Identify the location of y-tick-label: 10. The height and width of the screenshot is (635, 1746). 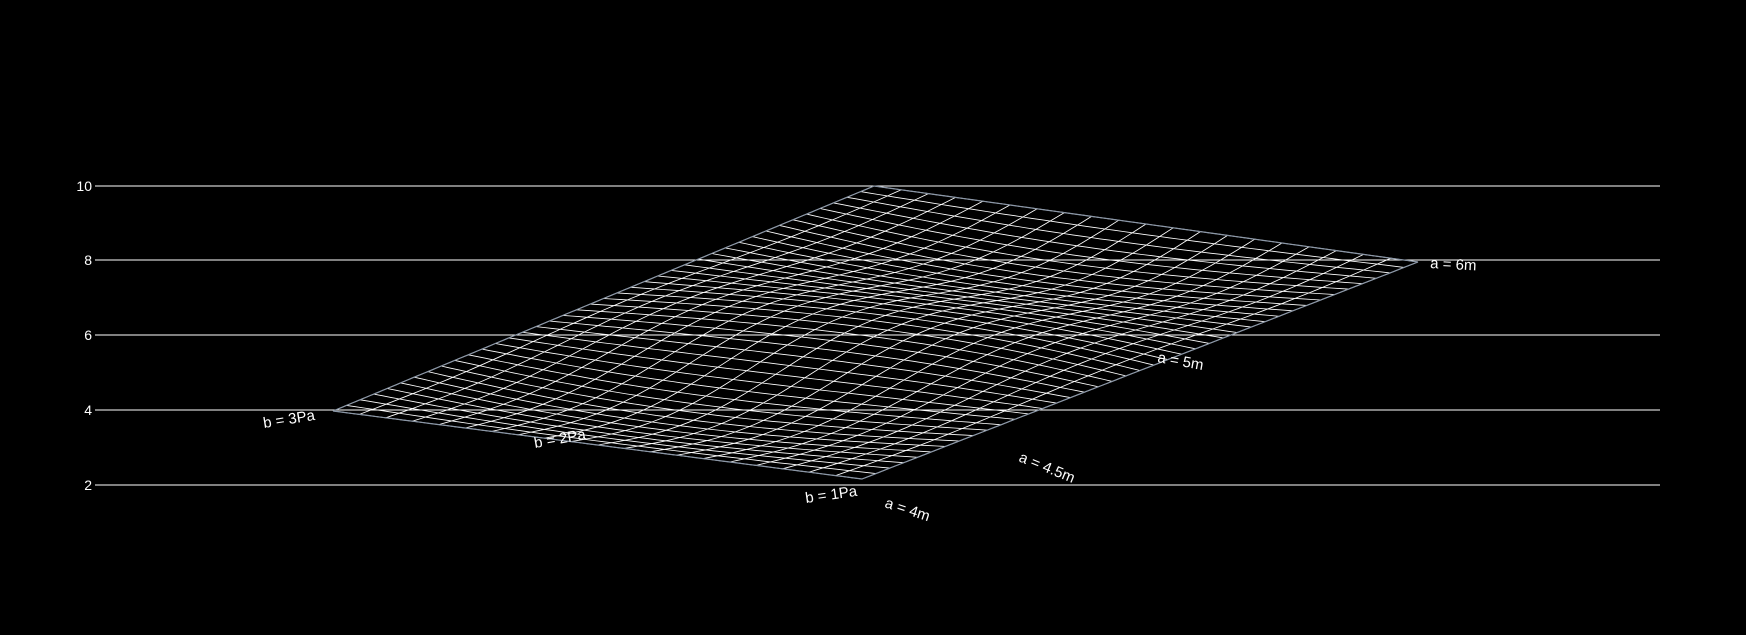
(84, 186).